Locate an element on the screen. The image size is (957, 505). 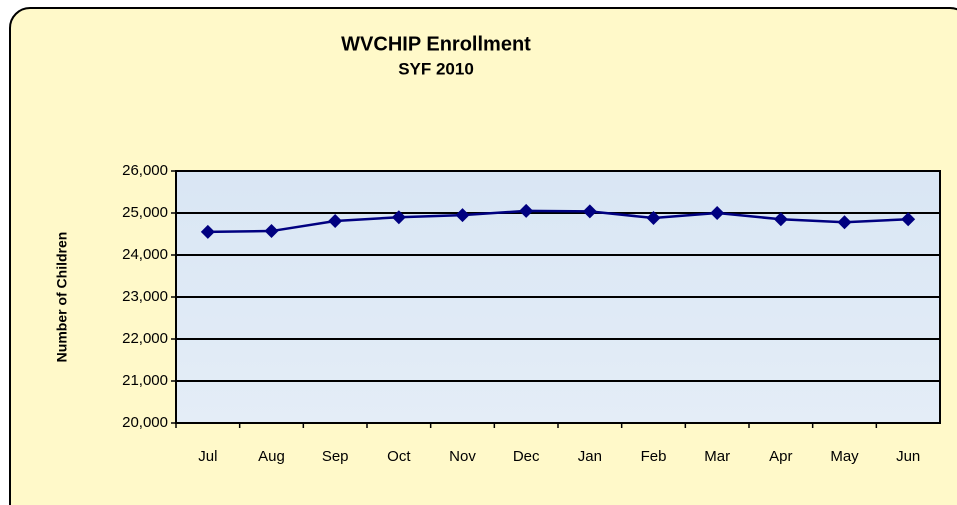
chart-subtitle: SYF 2010 is located at coordinates (436, 68).